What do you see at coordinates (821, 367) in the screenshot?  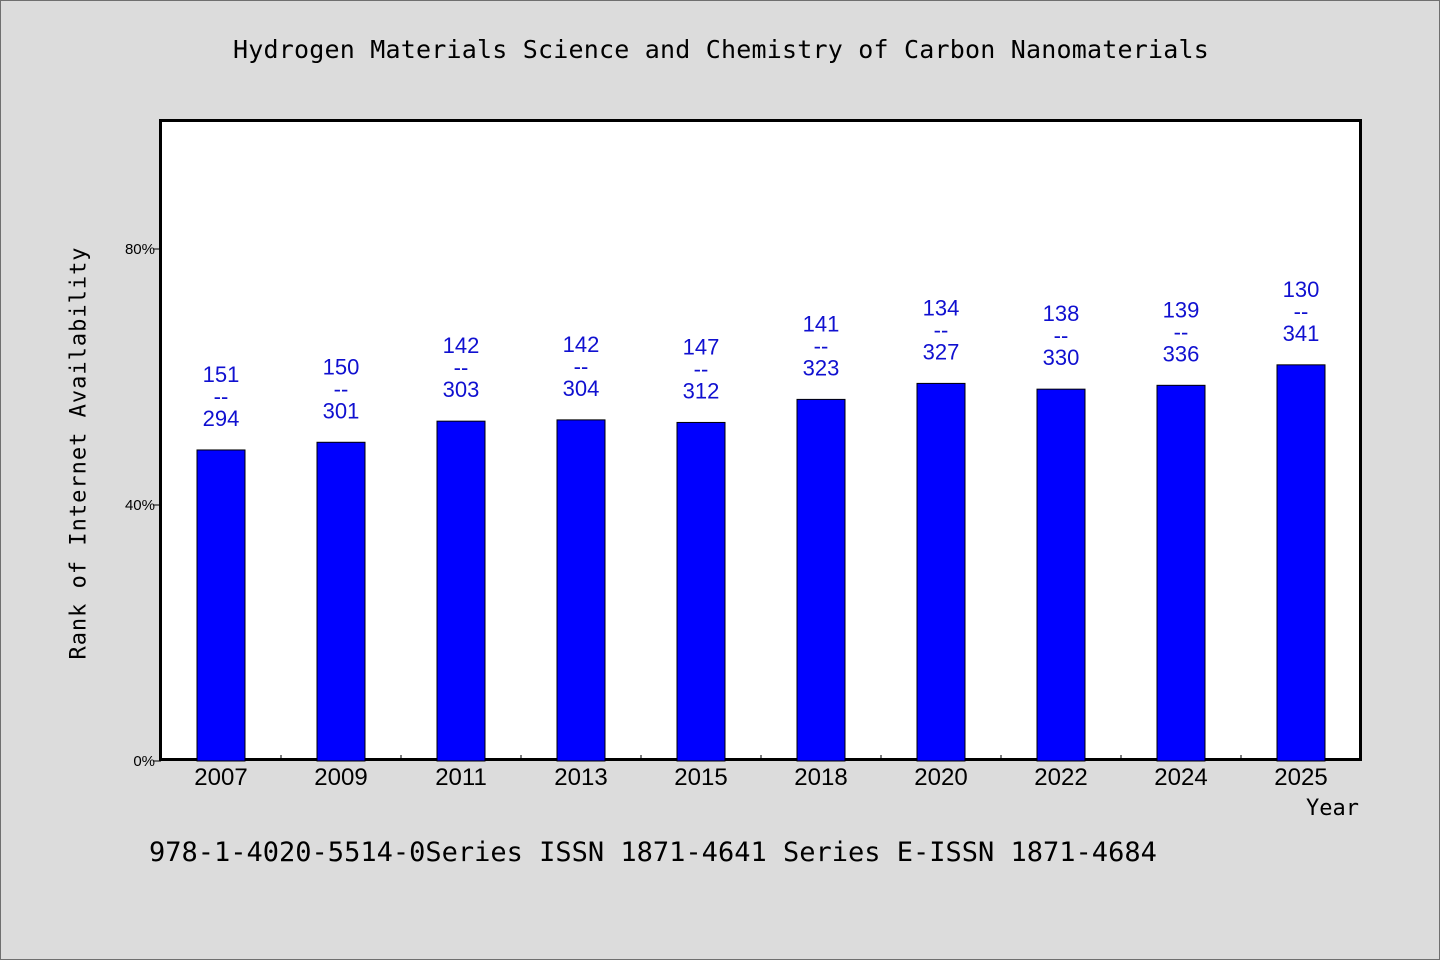 I see `data-label-total: 323` at bounding box center [821, 367].